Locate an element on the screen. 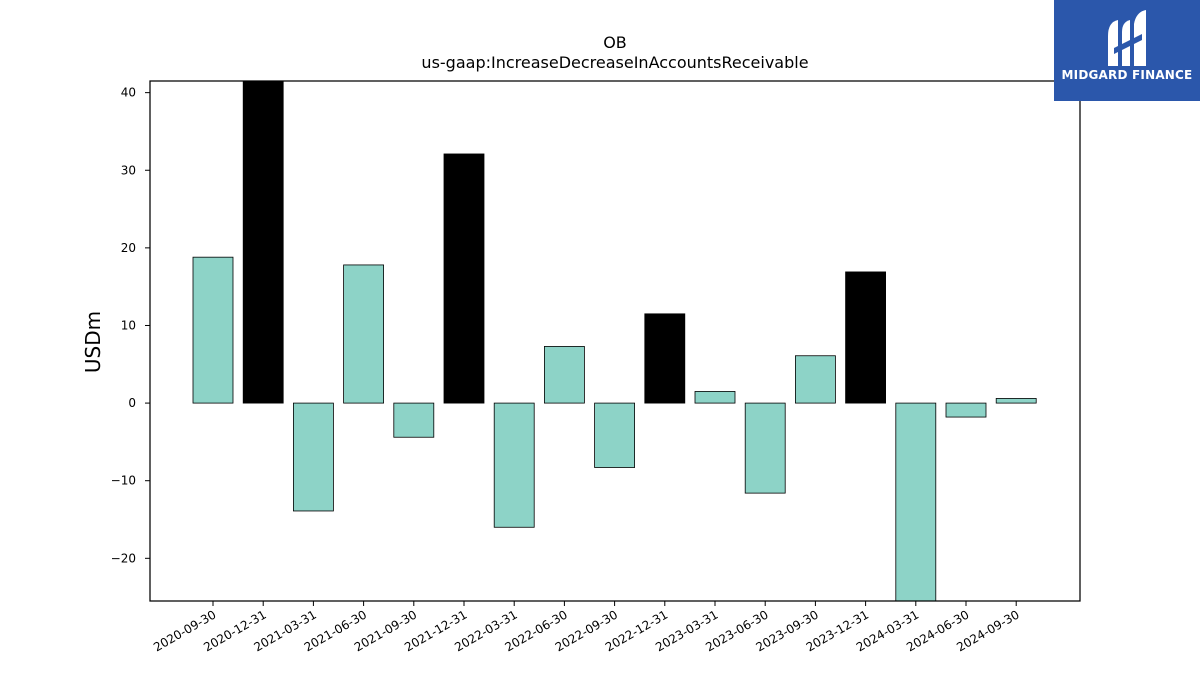  y-tick-label: −20 is located at coordinates (123, 558).